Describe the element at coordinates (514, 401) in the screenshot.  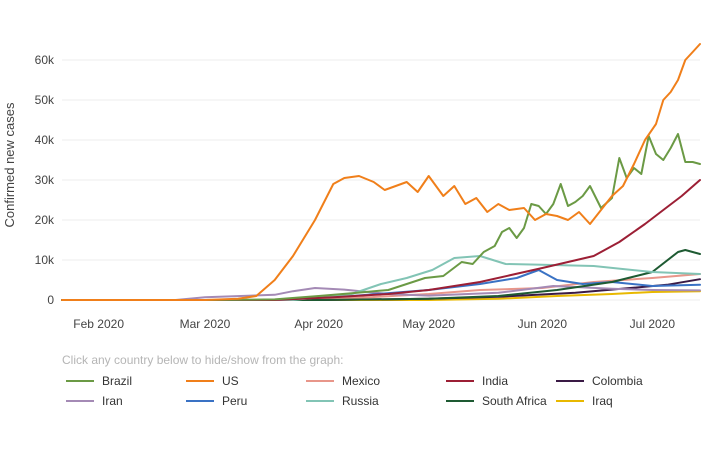
I see `legend-label: South Africa` at that location.